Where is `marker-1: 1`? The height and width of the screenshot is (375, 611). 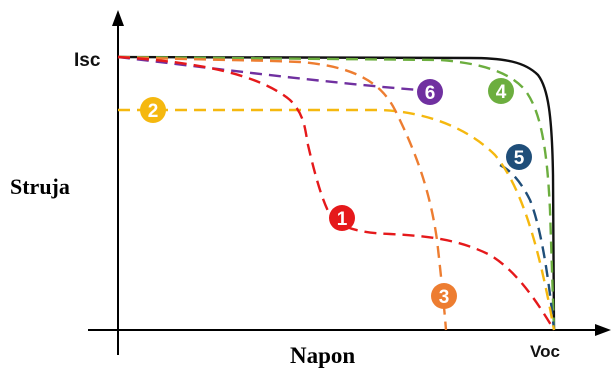
marker-1: 1 is located at coordinates (342, 218).